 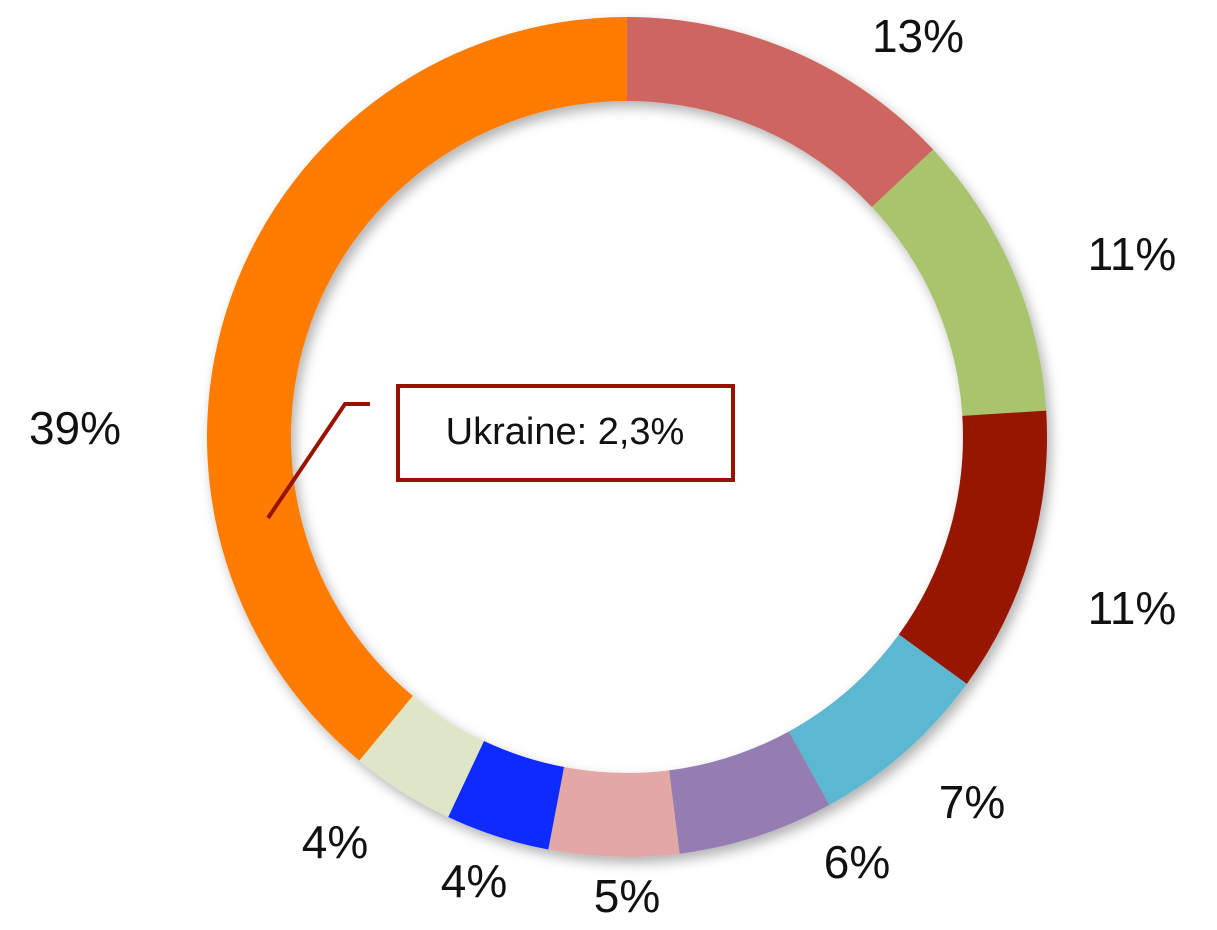 I want to click on data-label: 7%, so click(x=972, y=802).